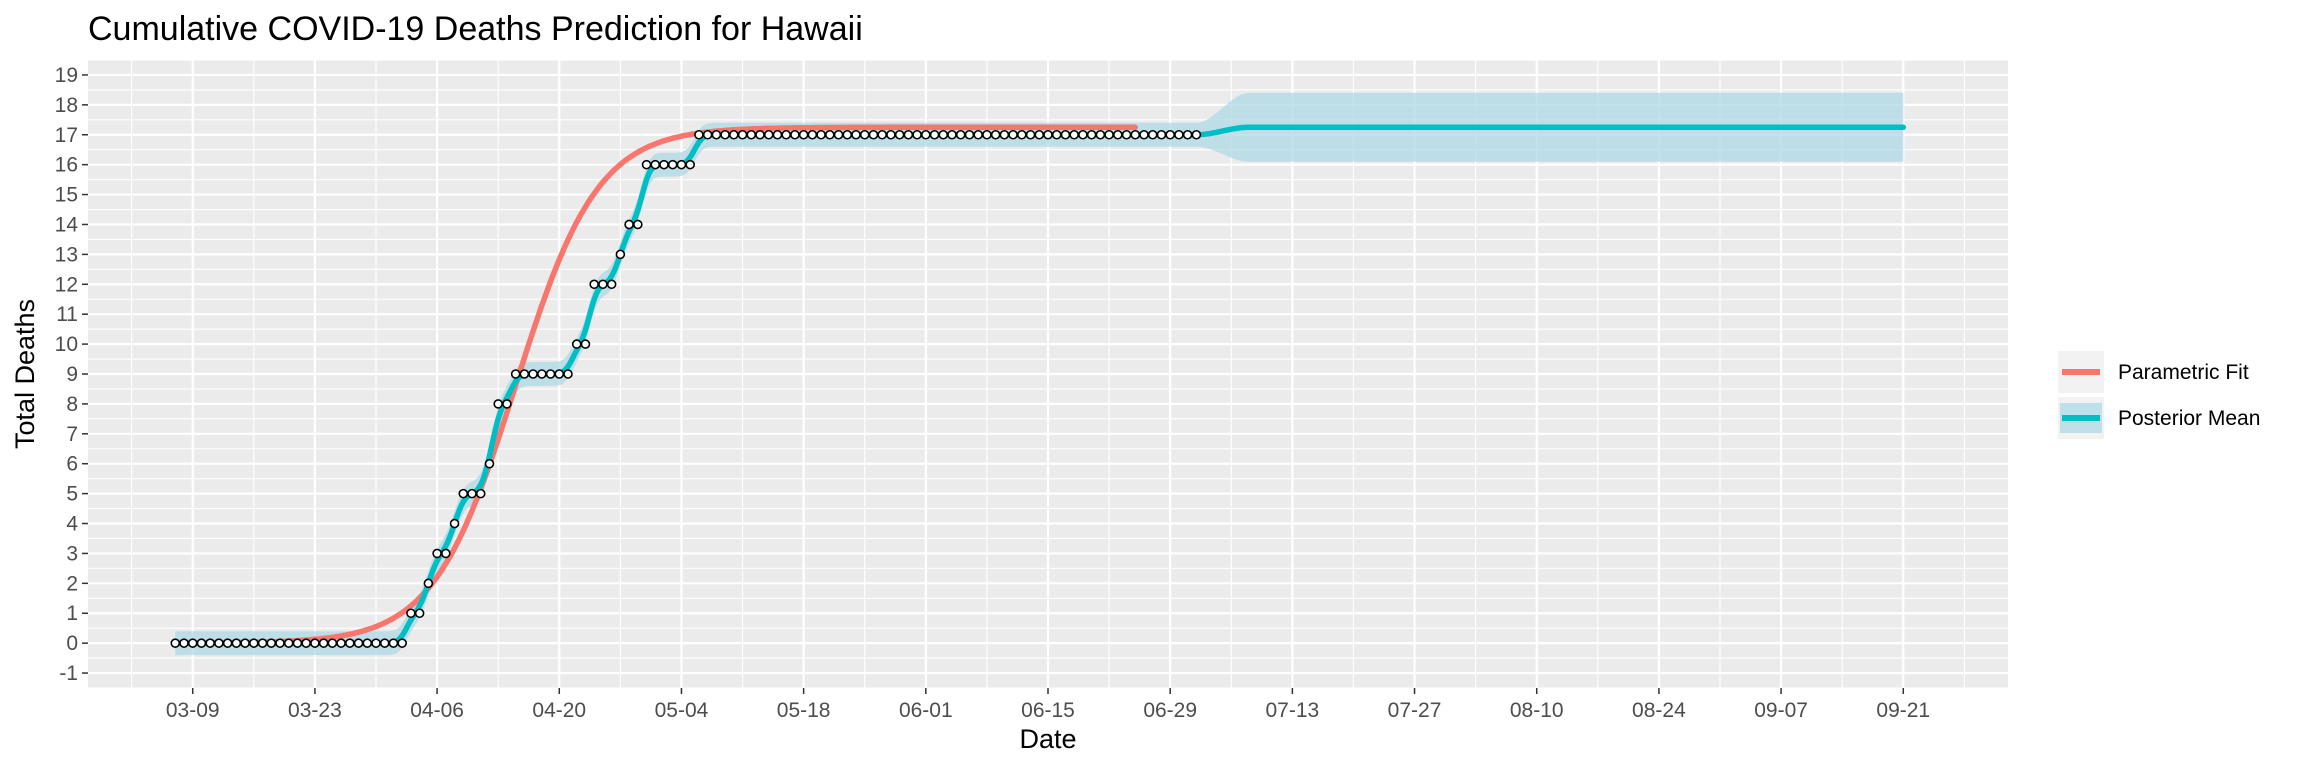 This screenshot has height=768, width=2304. I want to click on y-tick-label: 8, so click(72, 404).